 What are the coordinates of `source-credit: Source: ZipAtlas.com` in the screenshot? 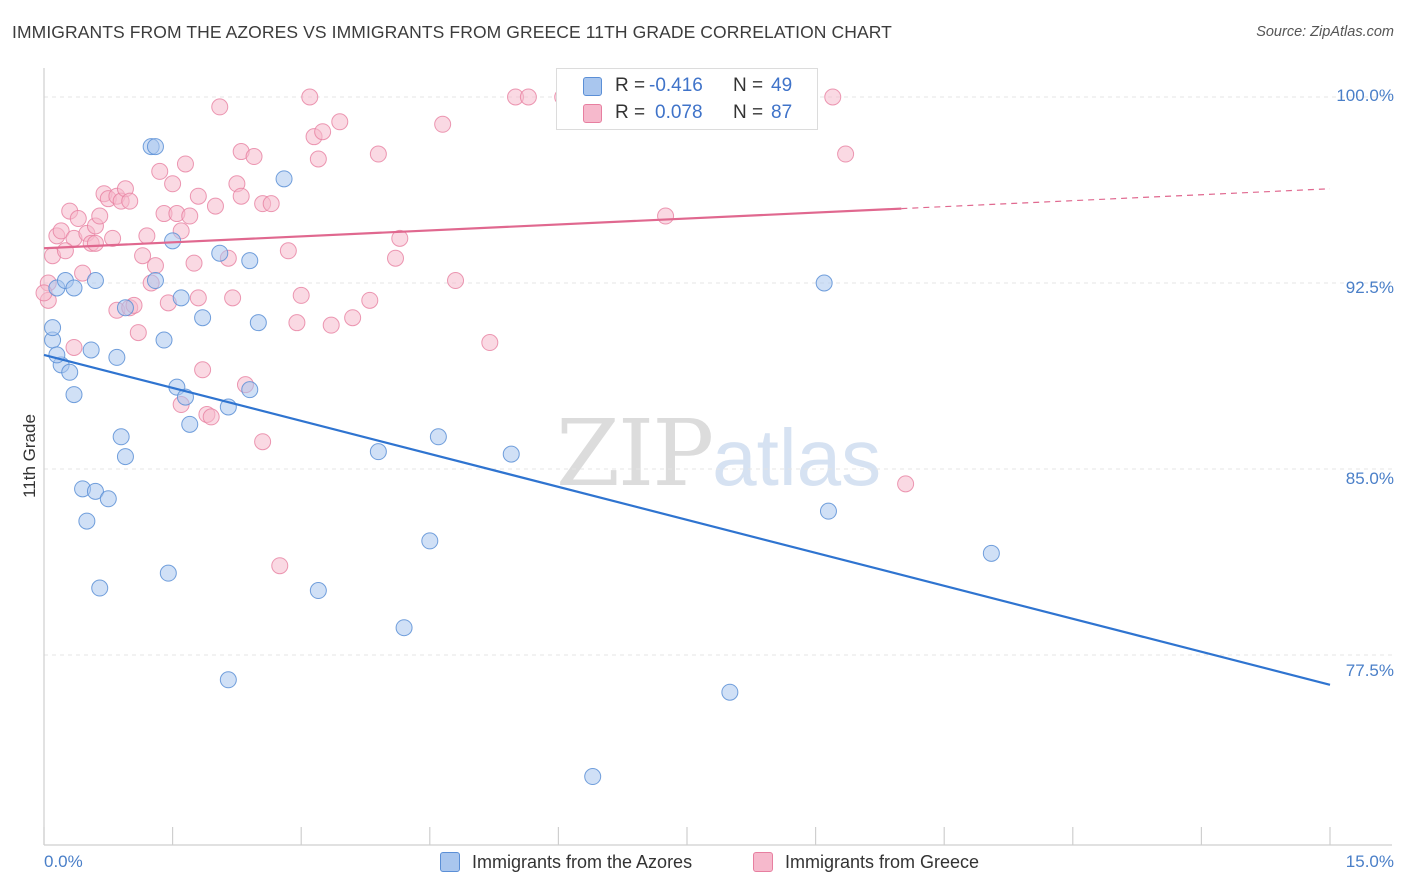 It's located at (1325, 32).